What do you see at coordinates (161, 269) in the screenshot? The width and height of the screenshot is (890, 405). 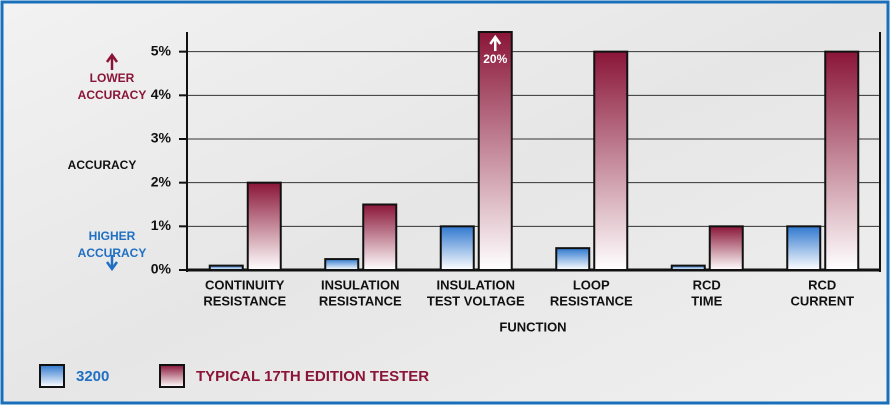 I see `y-tick-label: 0%` at bounding box center [161, 269].